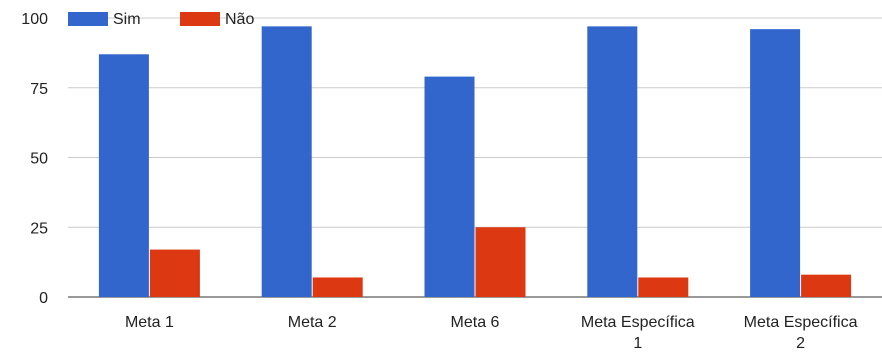 The height and width of the screenshot is (355, 882). I want to click on y-tick-label: 50, so click(39, 159).